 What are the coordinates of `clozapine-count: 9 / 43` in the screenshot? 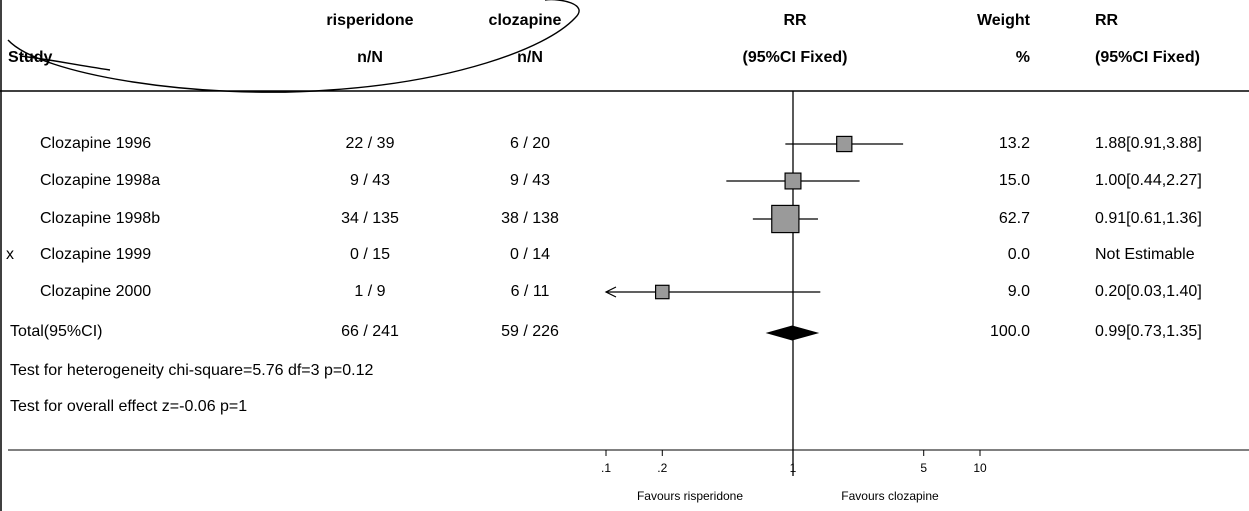 It's located at (530, 180).